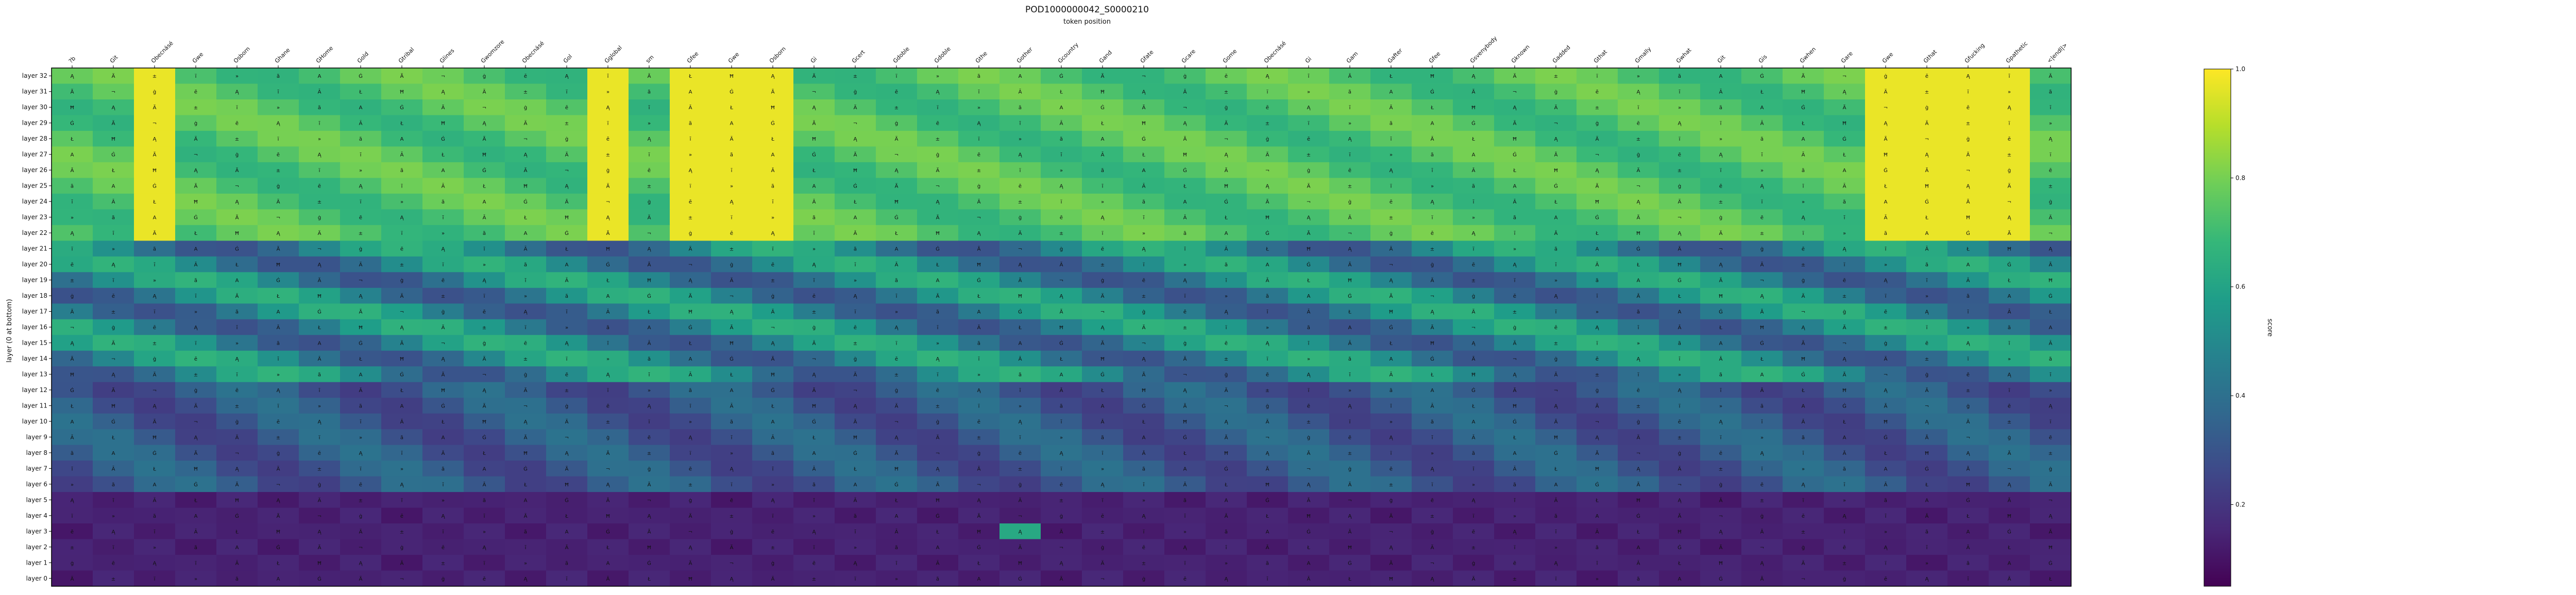 The height and width of the screenshot is (595, 2576). Describe the element at coordinates (1188, 56) in the screenshot. I see `x-tick-label: Gcare` at that location.